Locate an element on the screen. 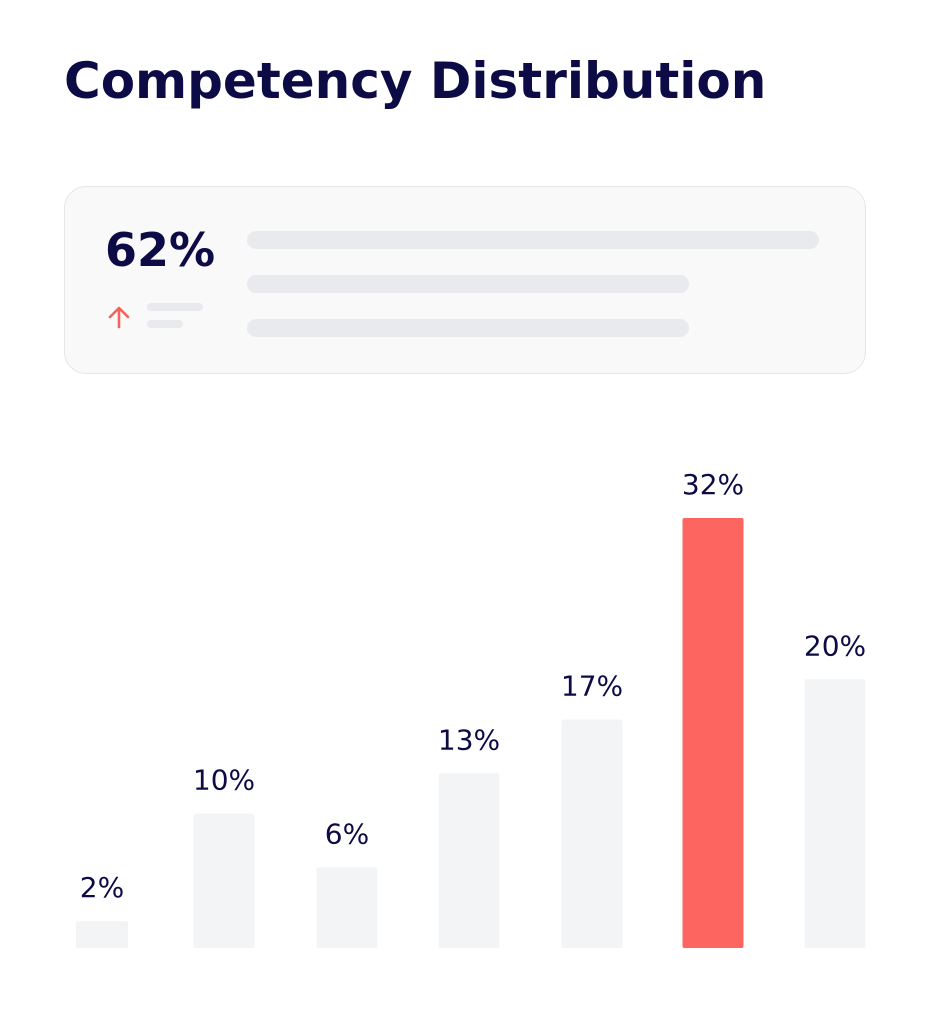 Image resolution: width=948 pixels, height=1024 pixels. summary-value: 62% is located at coordinates (160, 250).